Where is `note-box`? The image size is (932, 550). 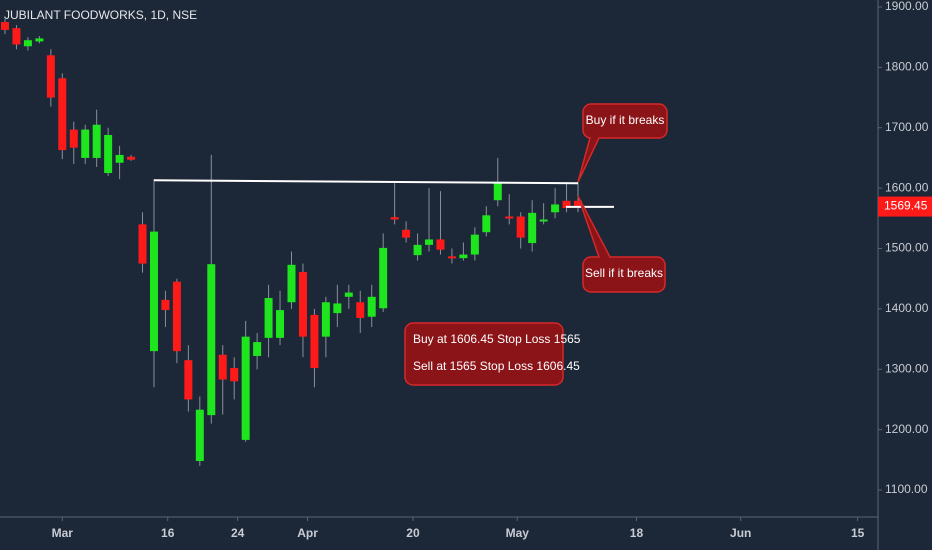 note-box is located at coordinates (484, 354).